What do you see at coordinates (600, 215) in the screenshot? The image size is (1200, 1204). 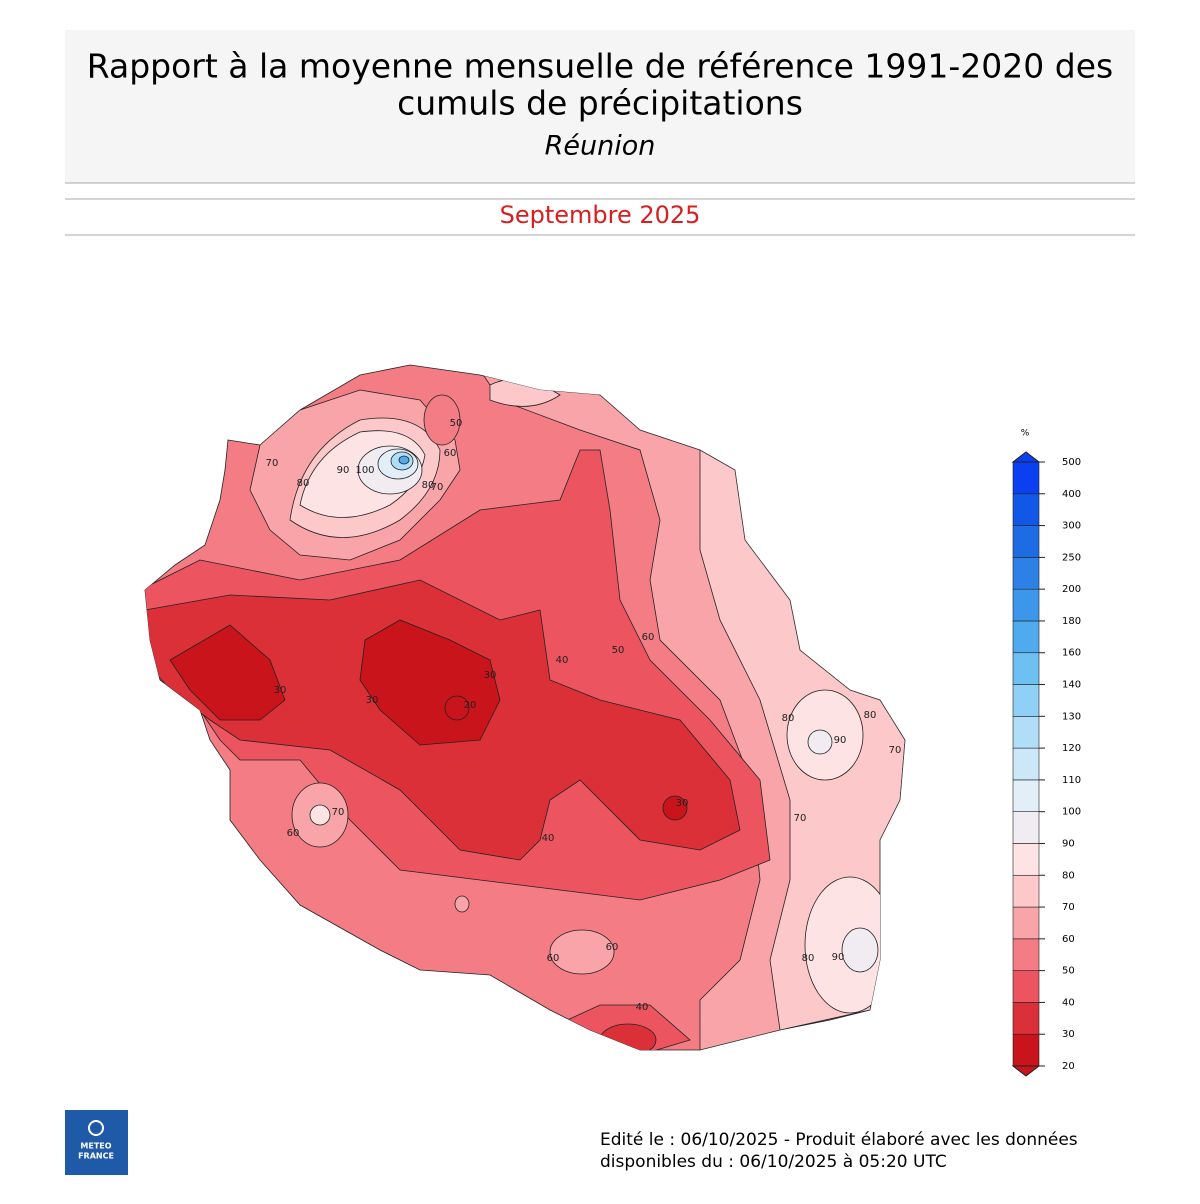 I see `period: Septembre 2025` at bounding box center [600, 215].